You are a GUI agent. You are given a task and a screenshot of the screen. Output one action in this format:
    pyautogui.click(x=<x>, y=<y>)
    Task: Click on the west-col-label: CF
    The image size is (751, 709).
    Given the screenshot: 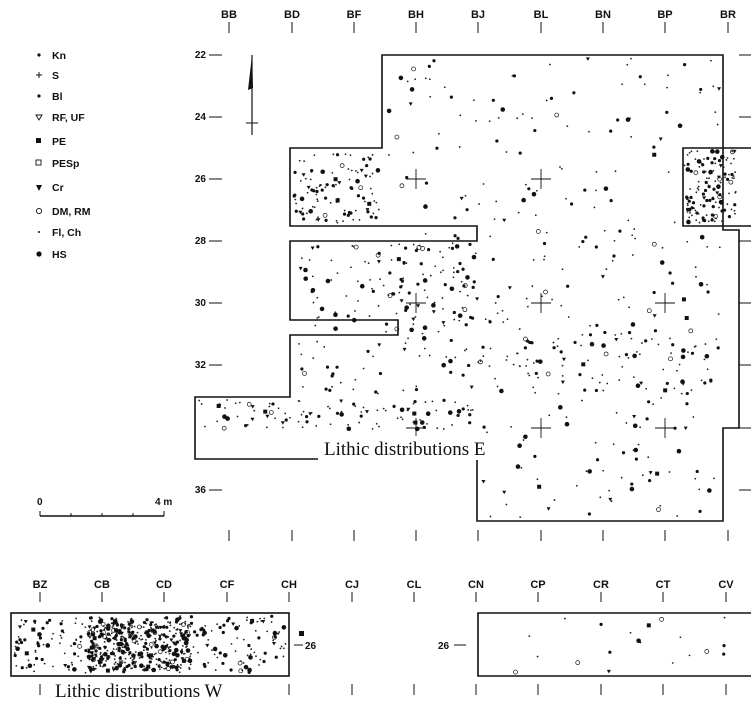 What is the action you would take?
    pyautogui.click(x=227, y=585)
    